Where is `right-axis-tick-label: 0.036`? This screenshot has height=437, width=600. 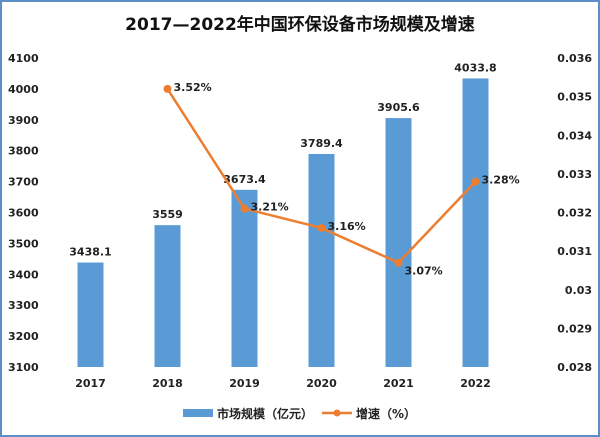
right-axis-tick-label: 0.036 is located at coordinates (574, 58).